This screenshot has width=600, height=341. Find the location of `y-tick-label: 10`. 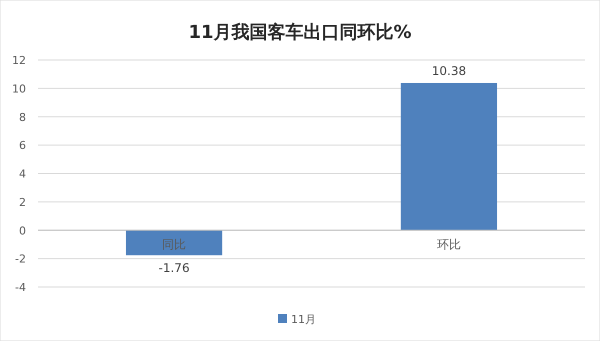

y-tick-label: 10 is located at coordinates (19, 89).